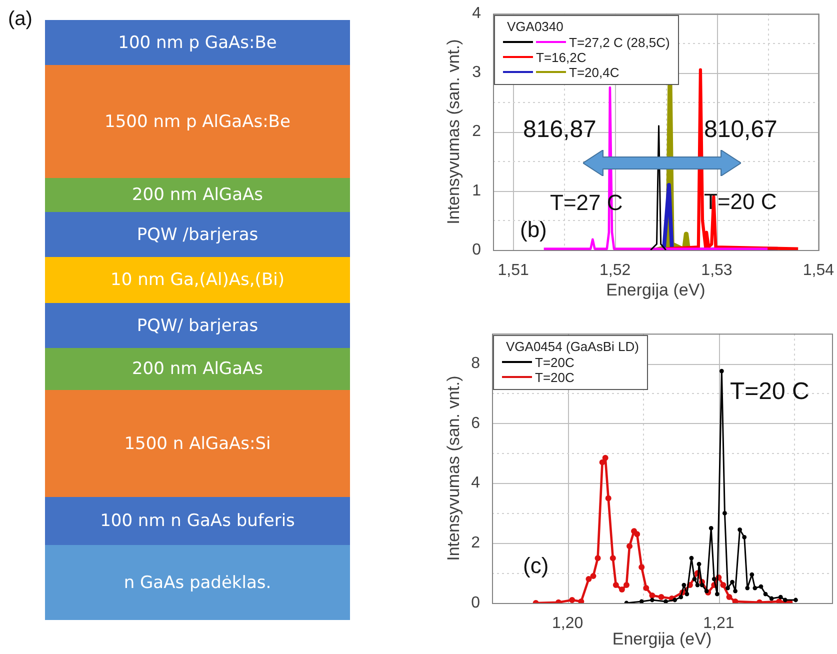  I want to click on x-axis-title: Energija (eV), so click(656, 290).